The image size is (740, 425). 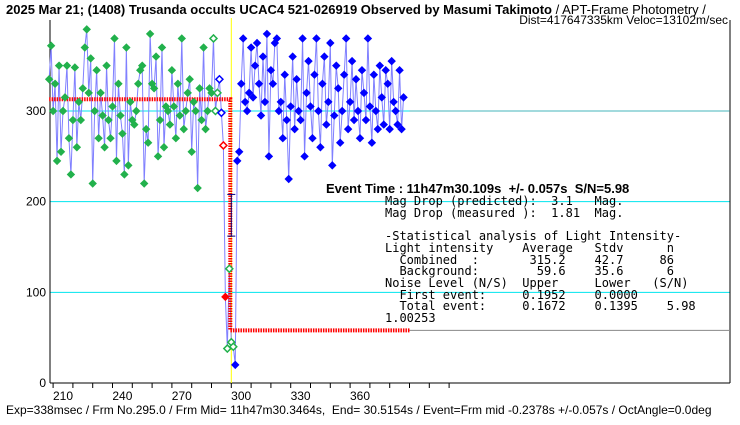 What do you see at coordinates (511, 294) in the screenshot?
I see `stats-line: First event: 0.1952 0.0000` at bounding box center [511, 294].